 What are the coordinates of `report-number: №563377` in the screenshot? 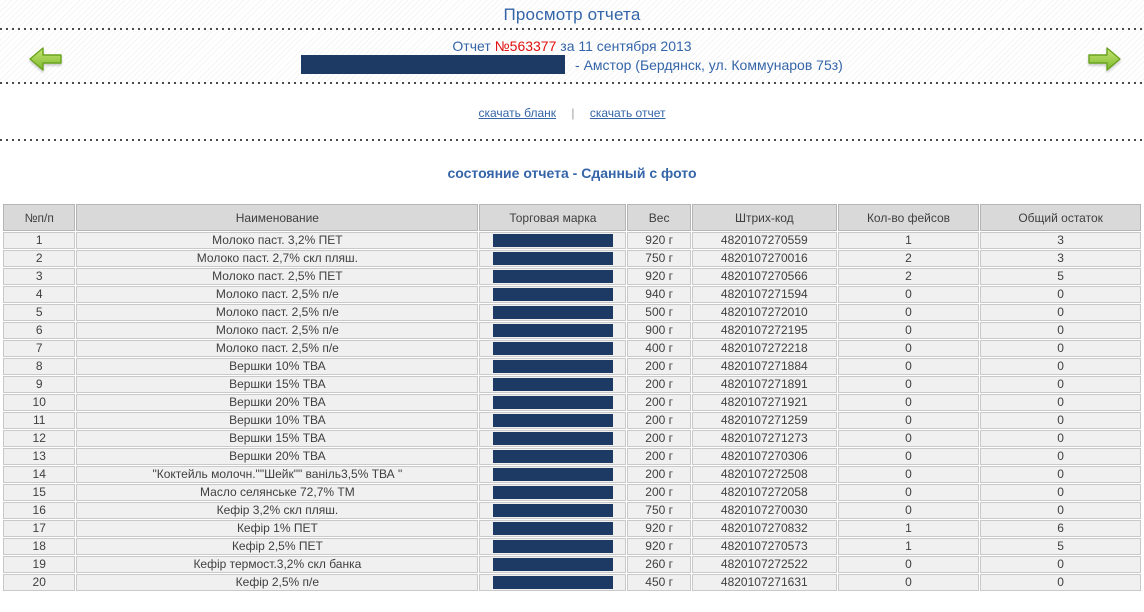 It's located at (525, 46).